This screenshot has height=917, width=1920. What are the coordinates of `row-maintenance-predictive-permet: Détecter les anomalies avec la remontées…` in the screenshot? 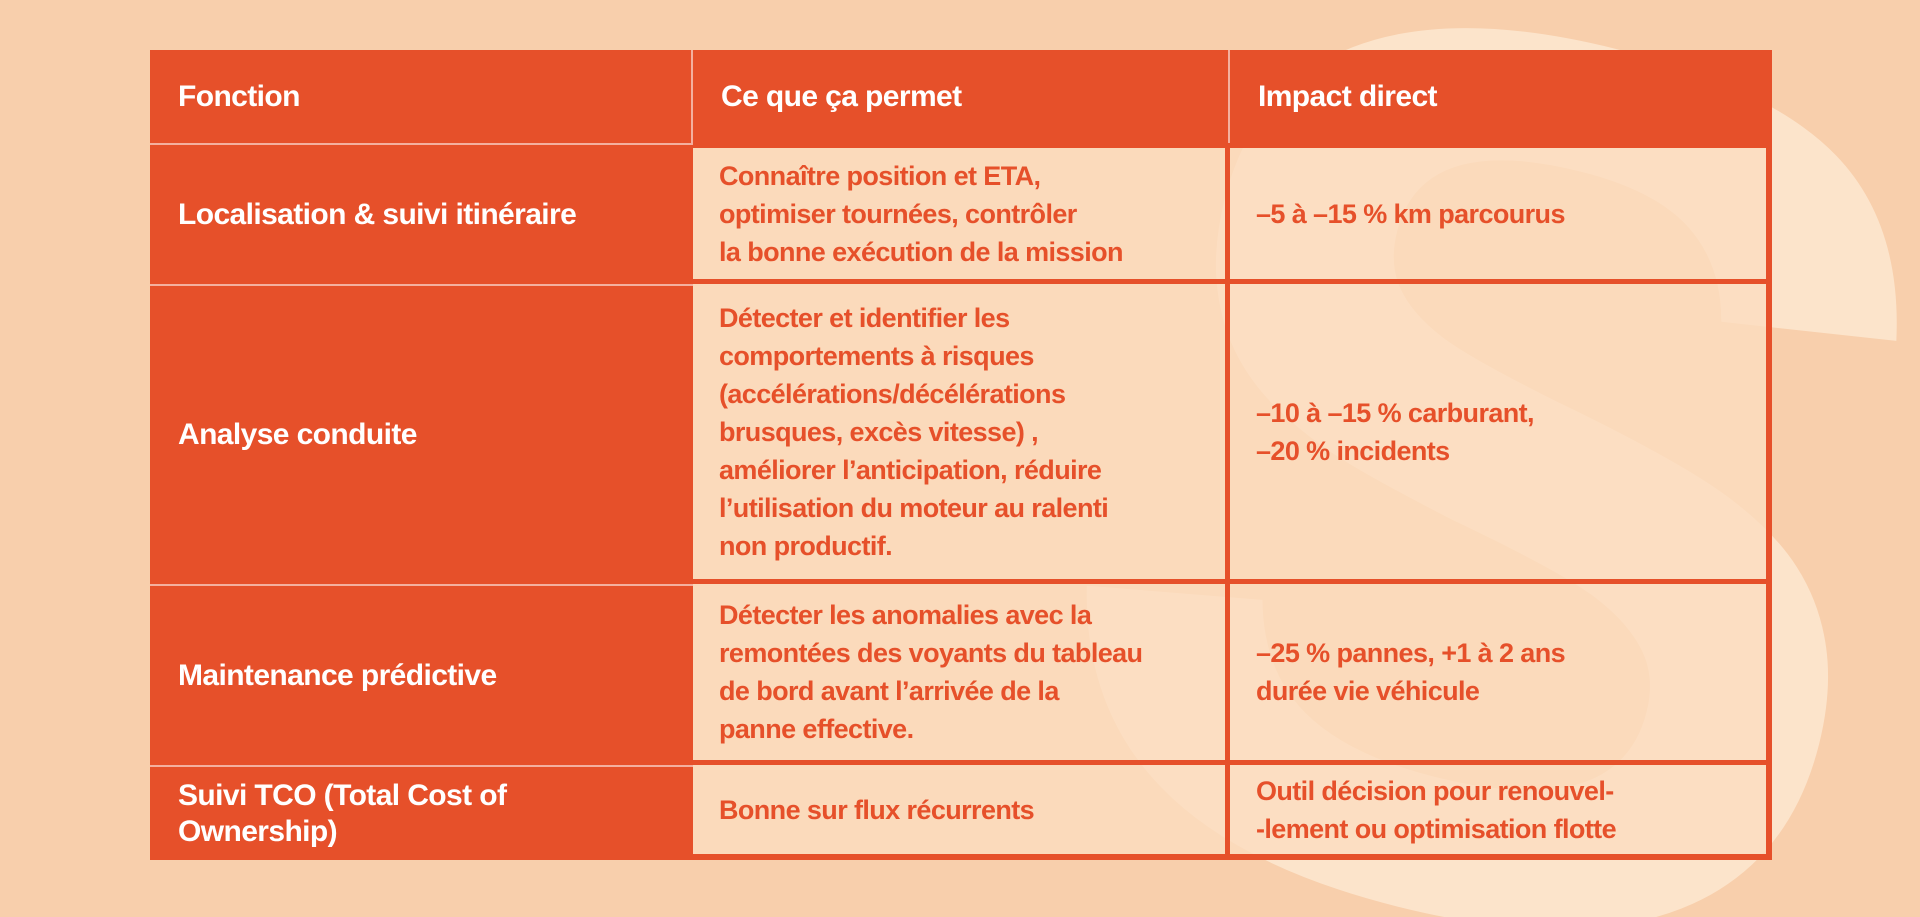 It's located at (961, 674).